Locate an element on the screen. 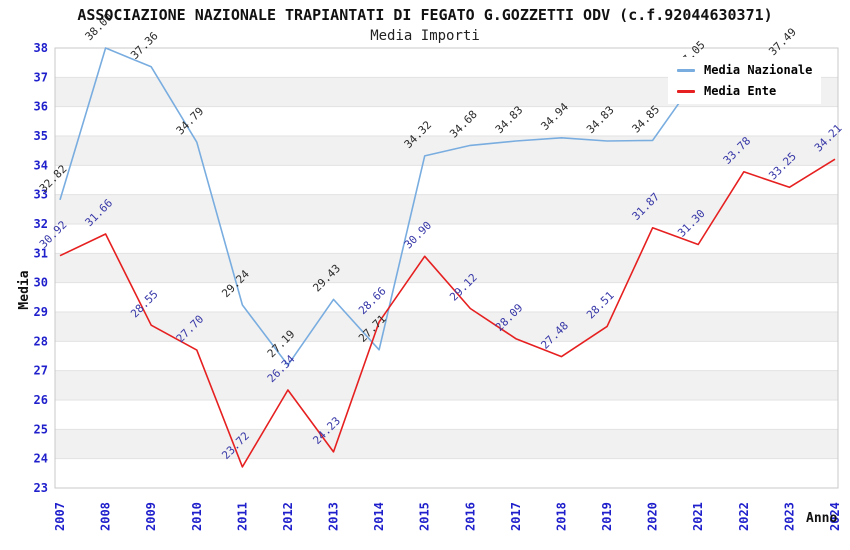 This screenshot has height=550, width=850. x-tick-label: 2009 is located at coordinates (151, 516).